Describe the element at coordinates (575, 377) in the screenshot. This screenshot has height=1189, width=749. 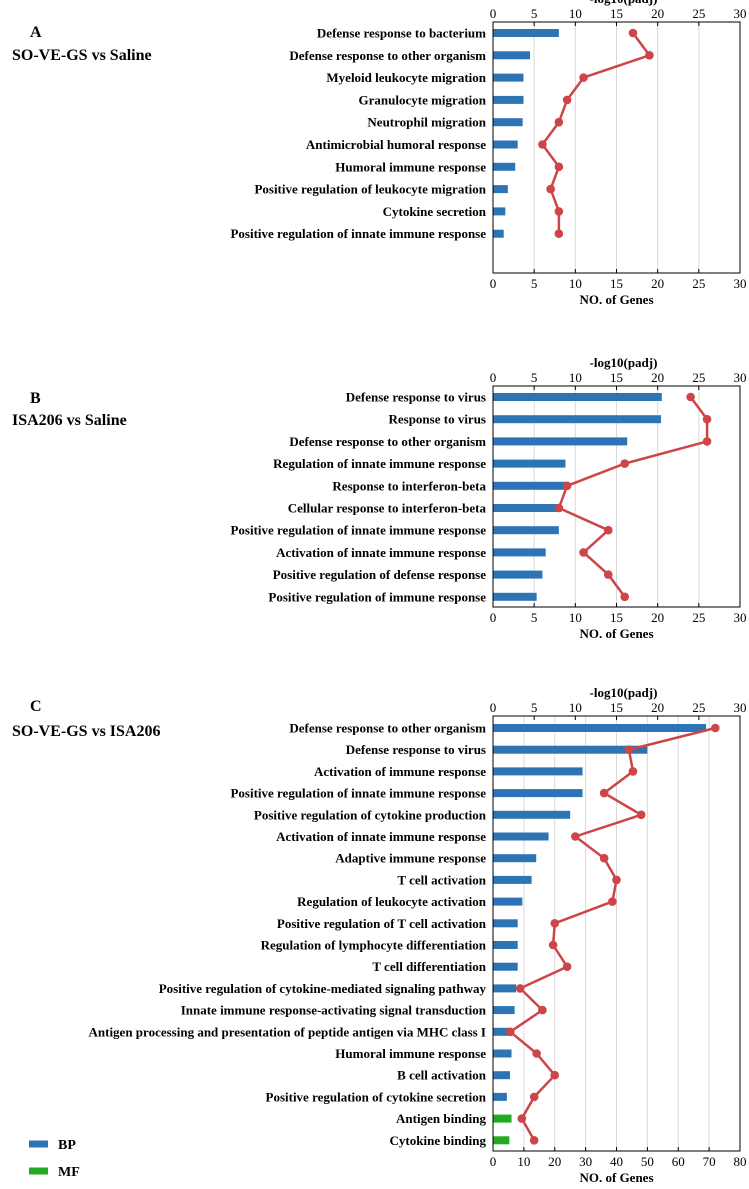
I see `x2-tick-label: 10` at that location.